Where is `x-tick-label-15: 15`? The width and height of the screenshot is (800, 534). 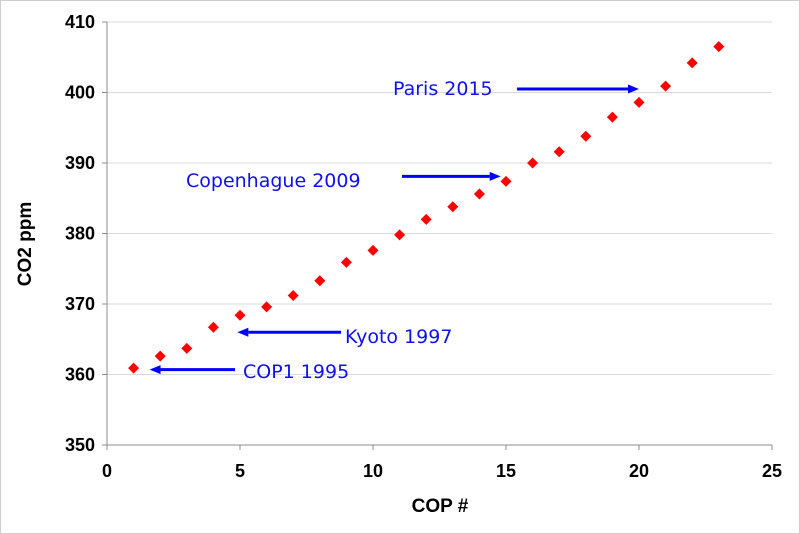 x-tick-label-15: 15 is located at coordinates (506, 471).